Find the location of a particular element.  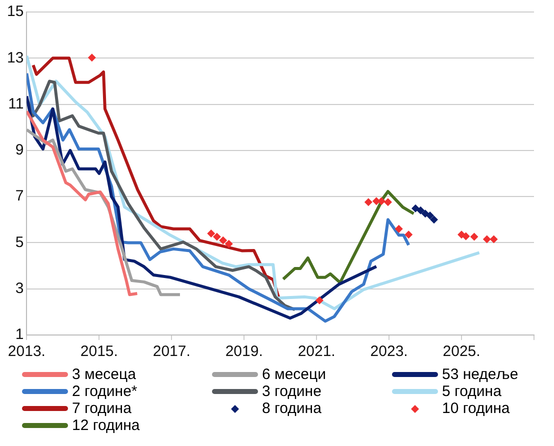

y-tick-label: 1 is located at coordinates (19, 335).